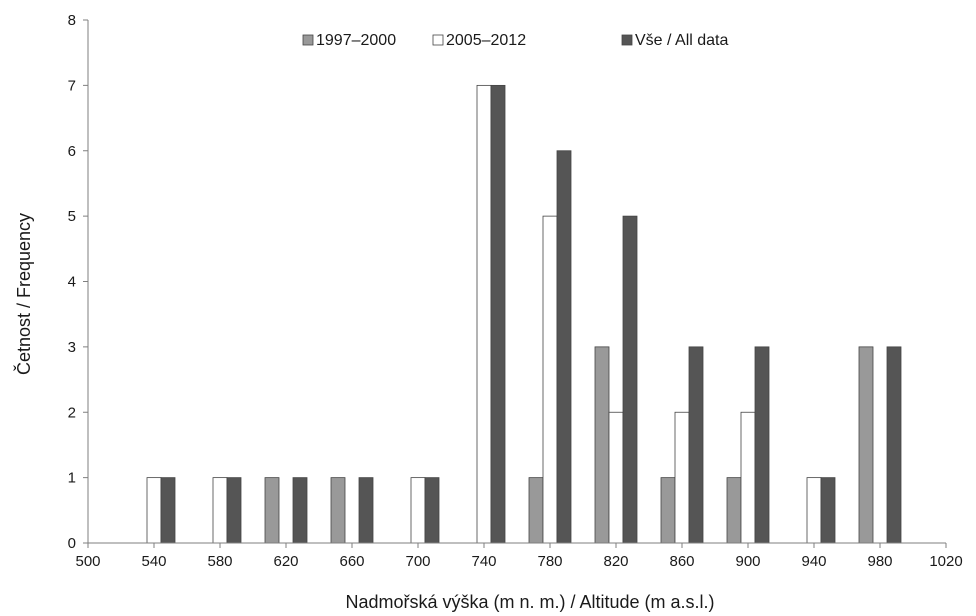 This screenshot has width=976, height=616. I want to click on x-tick-label: 660, so click(351, 561).